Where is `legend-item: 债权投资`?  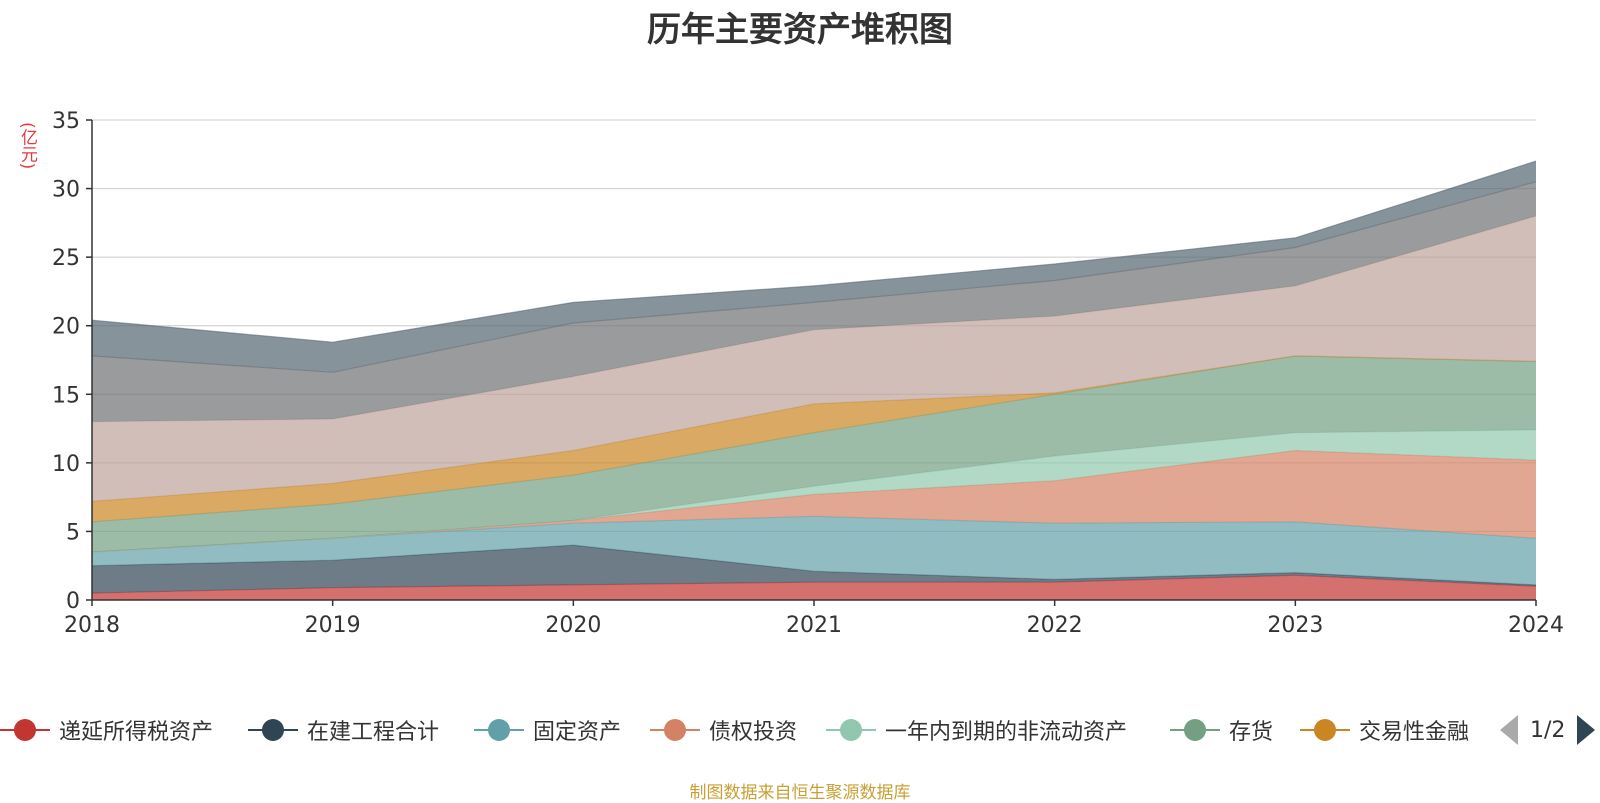
legend-item: 债权投资 is located at coordinates (723, 730).